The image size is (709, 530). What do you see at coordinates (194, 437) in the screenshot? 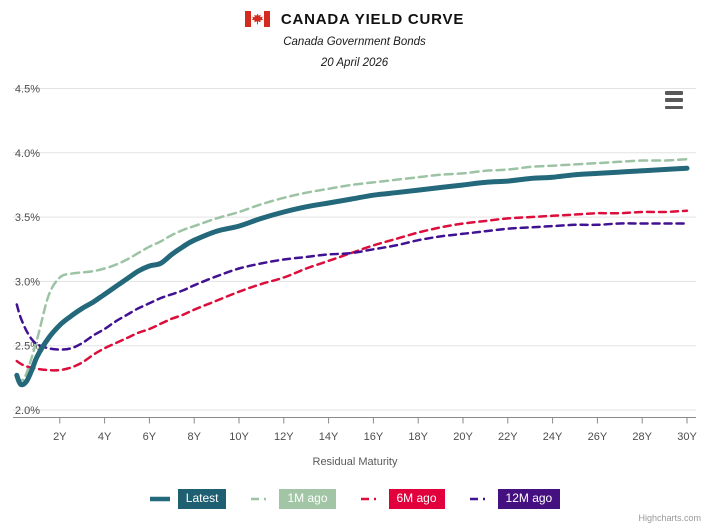
I see `x-tick-label: 8Y` at bounding box center [194, 437].